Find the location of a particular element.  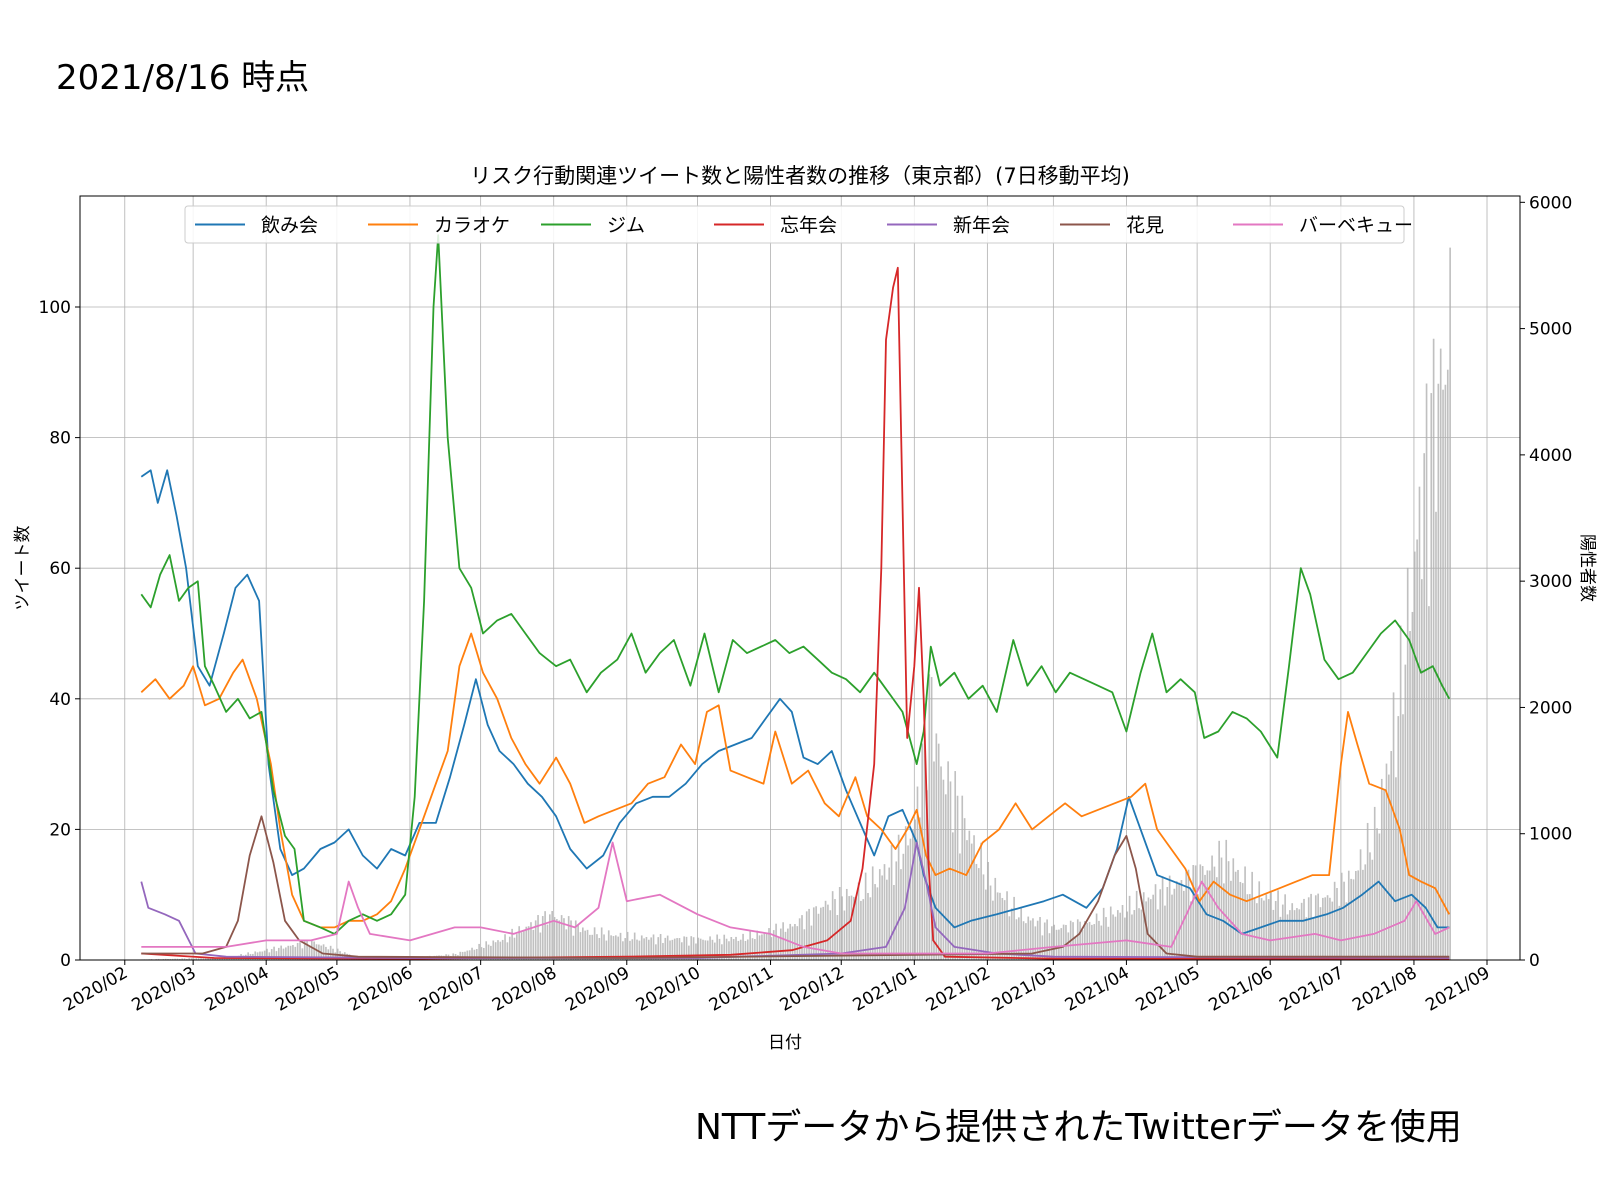

x-tick-label: 2020/10 is located at coordinates (668, 989).